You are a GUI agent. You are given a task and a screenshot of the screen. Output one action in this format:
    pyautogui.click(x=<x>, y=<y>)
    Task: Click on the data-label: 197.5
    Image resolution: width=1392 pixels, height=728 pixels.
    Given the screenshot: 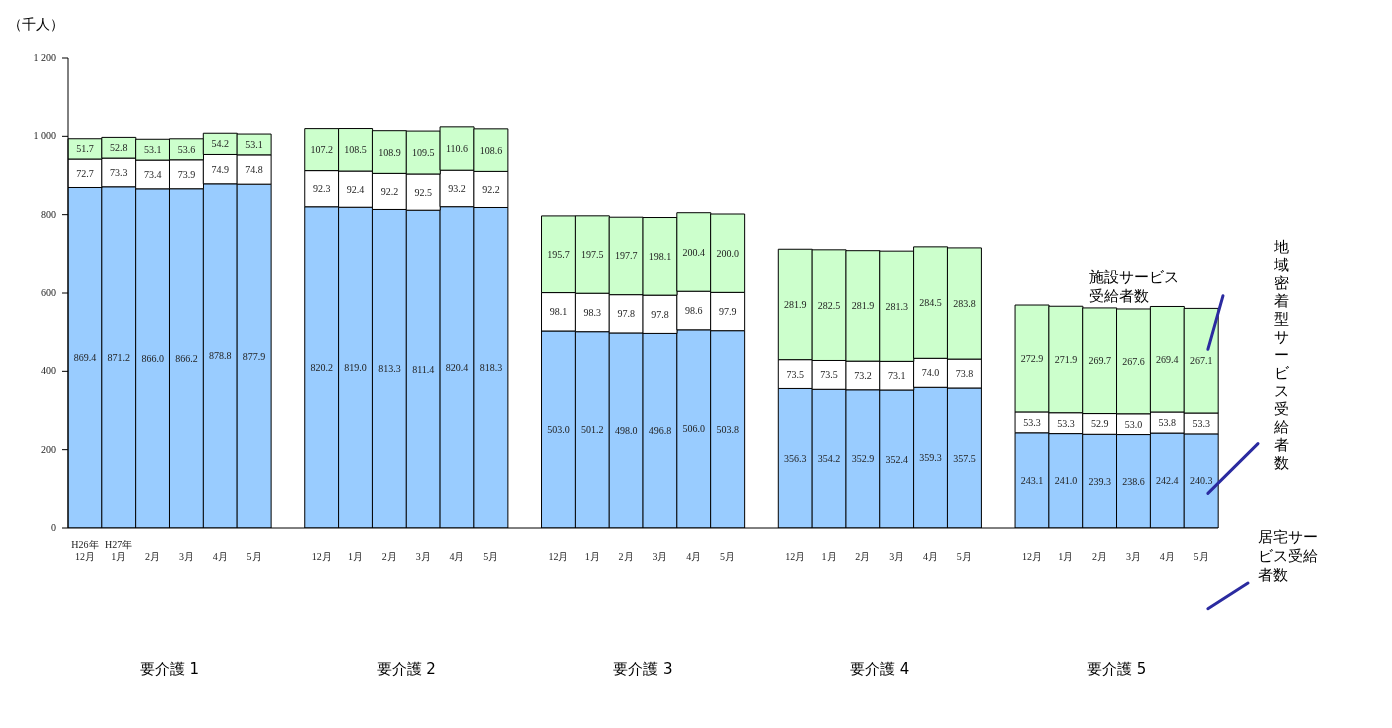 What is the action you would take?
    pyautogui.click(x=592, y=255)
    